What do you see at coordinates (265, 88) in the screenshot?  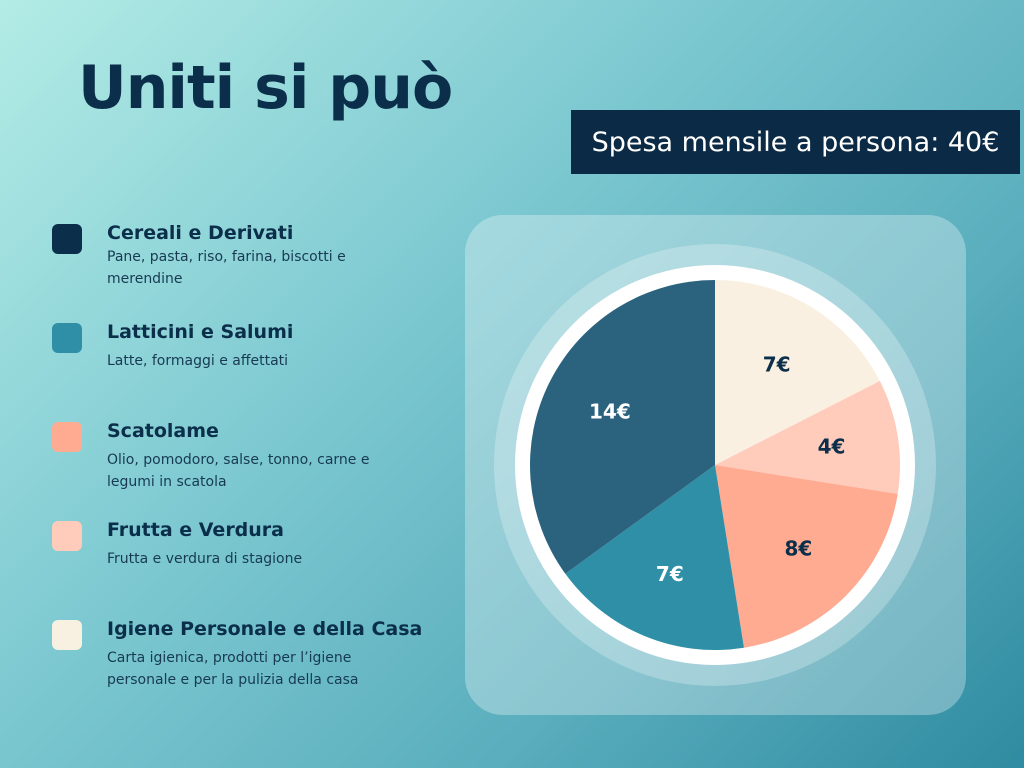 I see `page-title: Uniti si può` at bounding box center [265, 88].